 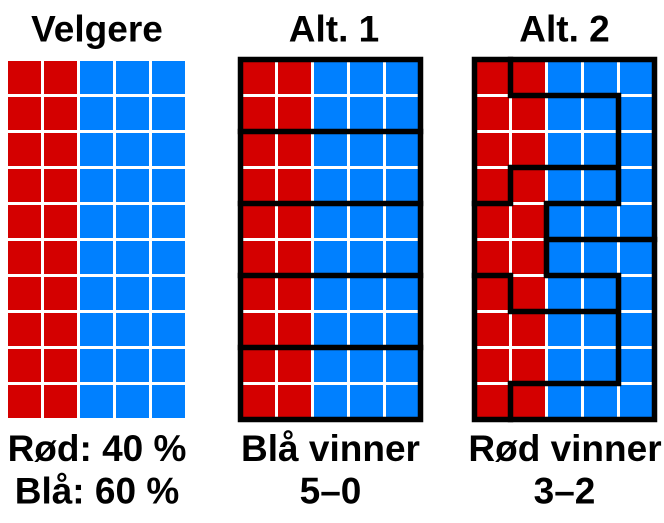 I want to click on svg-text: Velgere, so click(x=97, y=29).